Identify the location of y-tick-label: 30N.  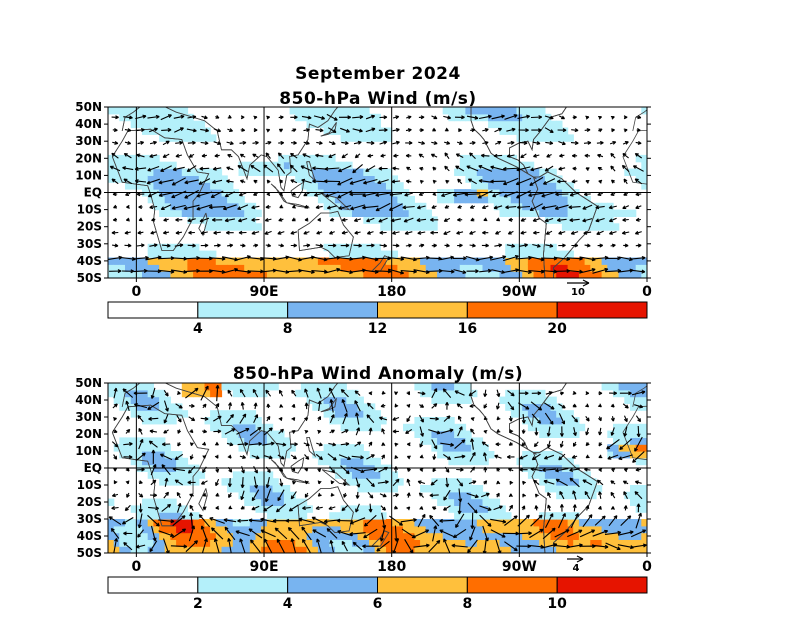
(88, 417).